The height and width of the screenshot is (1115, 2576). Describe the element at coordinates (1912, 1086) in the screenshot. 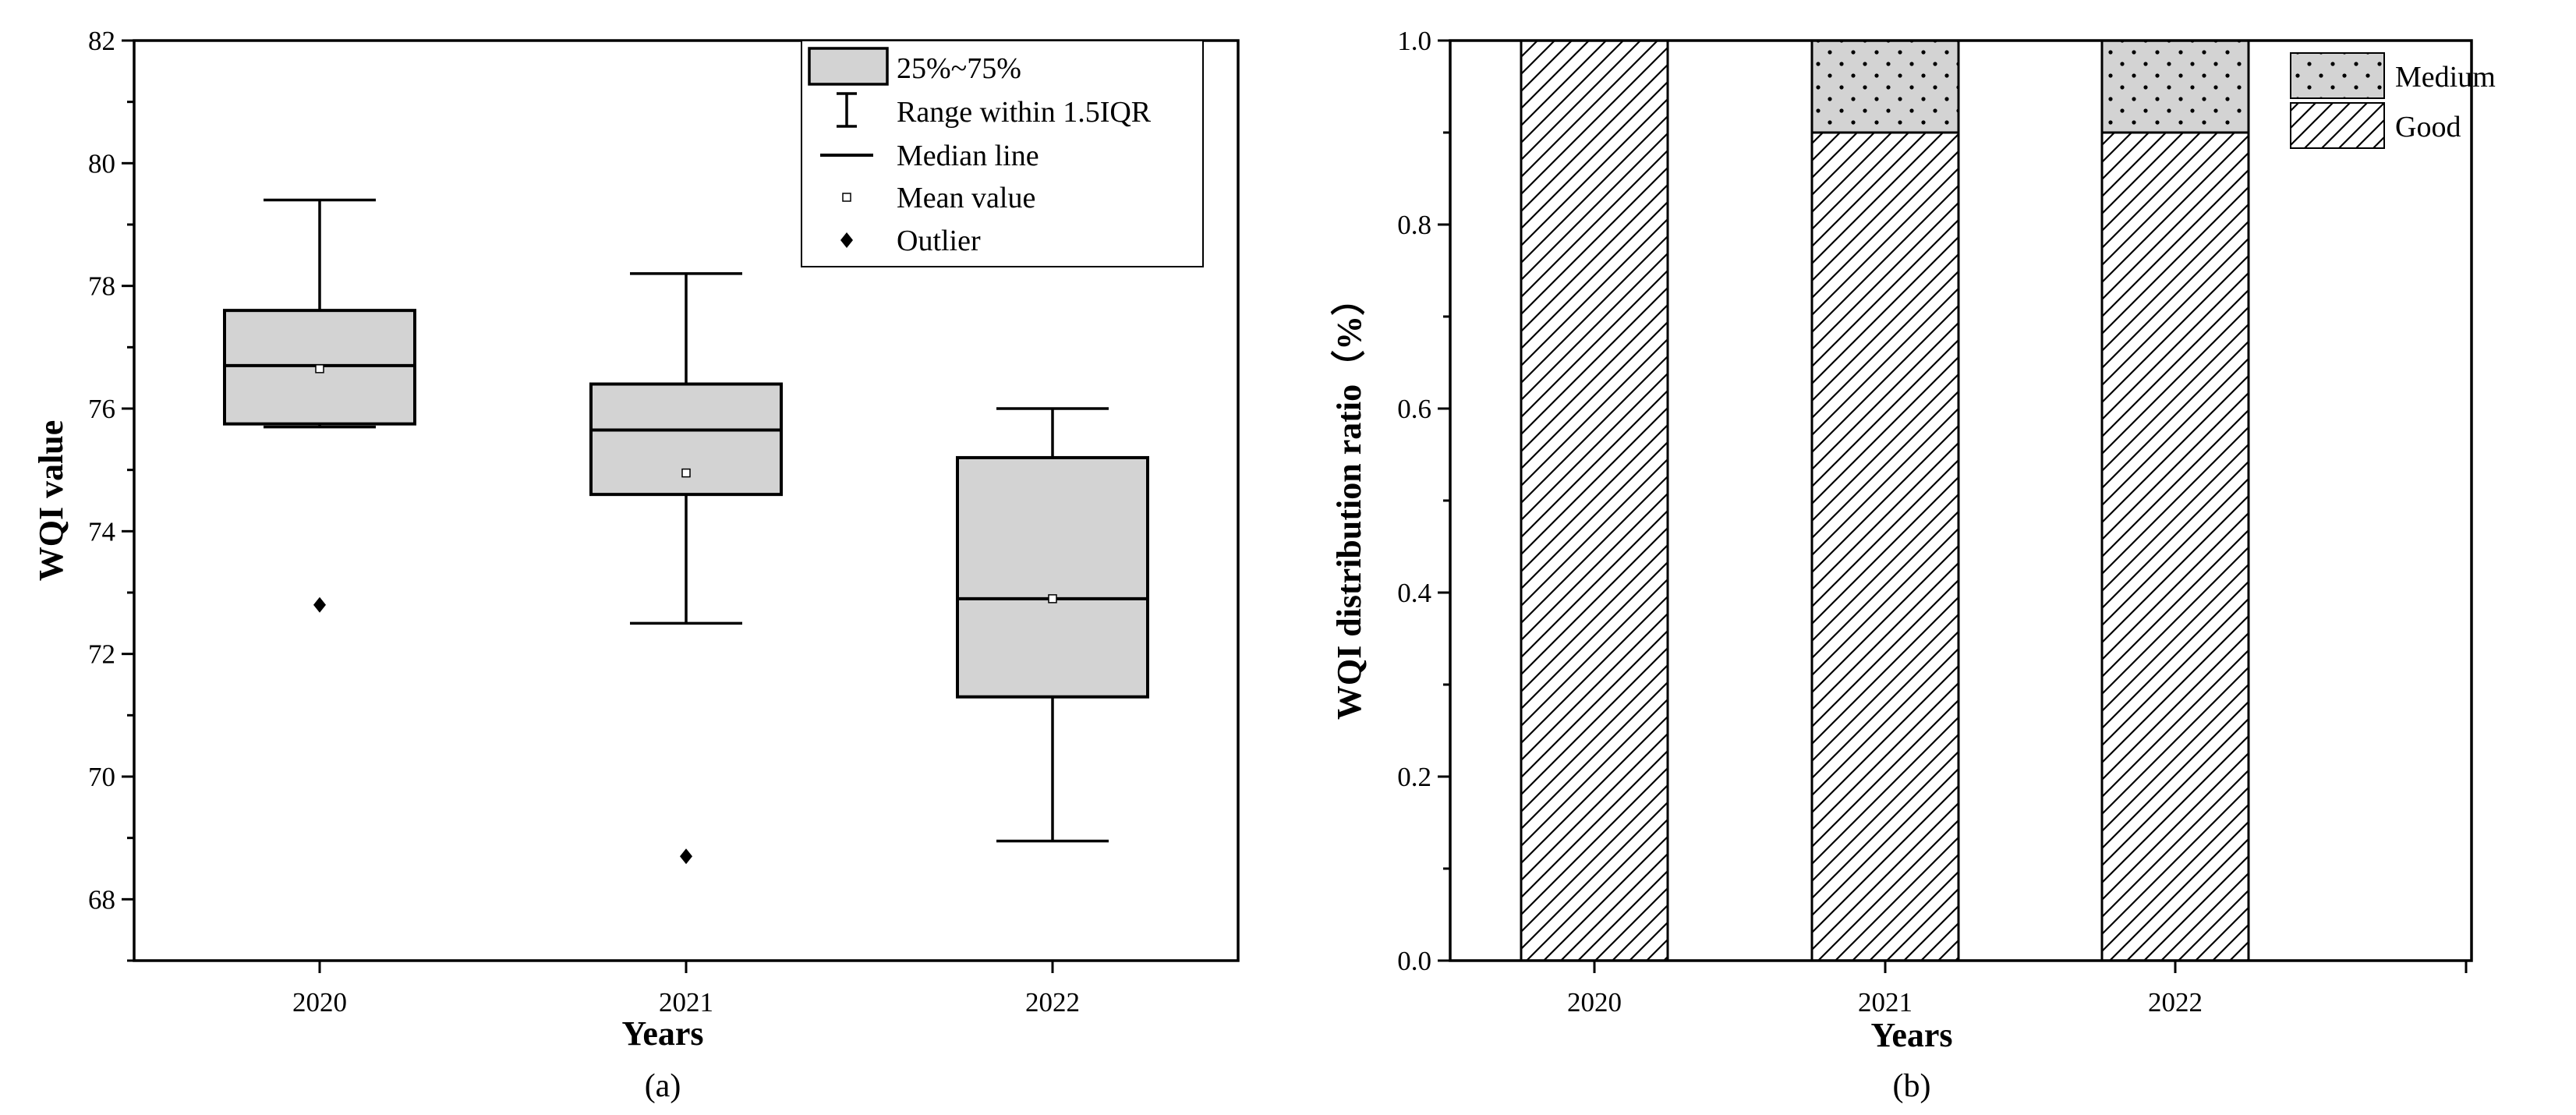

I see `panel-label: (b)` at that location.